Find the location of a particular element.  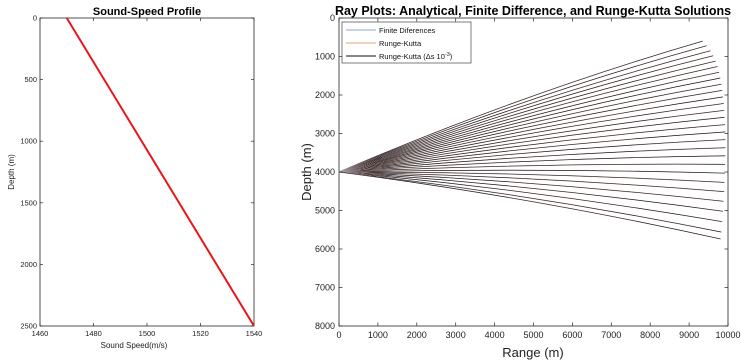

left-y-tick-label: 0 is located at coordinates (35, 18).